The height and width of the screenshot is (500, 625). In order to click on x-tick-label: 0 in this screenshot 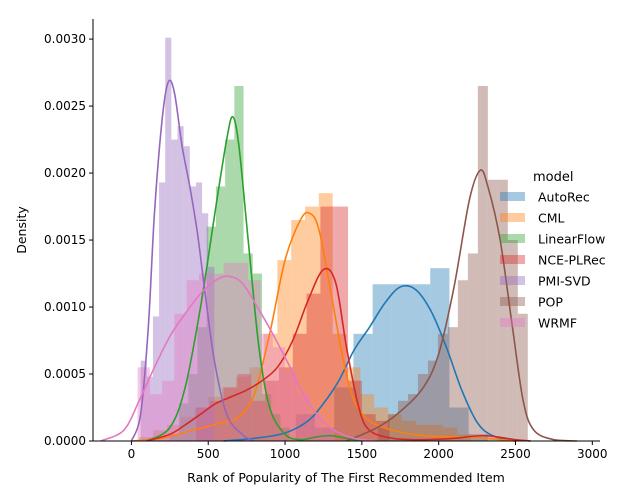, I will do `click(132, 454)`.